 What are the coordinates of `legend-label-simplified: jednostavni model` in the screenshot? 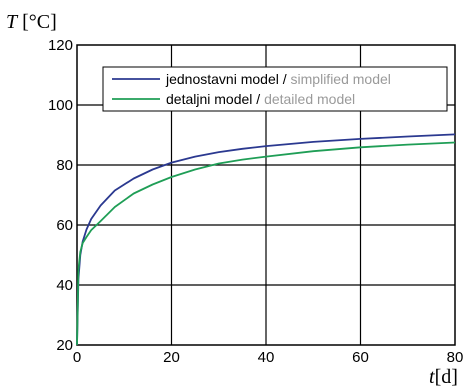 It's located at (222, 79).